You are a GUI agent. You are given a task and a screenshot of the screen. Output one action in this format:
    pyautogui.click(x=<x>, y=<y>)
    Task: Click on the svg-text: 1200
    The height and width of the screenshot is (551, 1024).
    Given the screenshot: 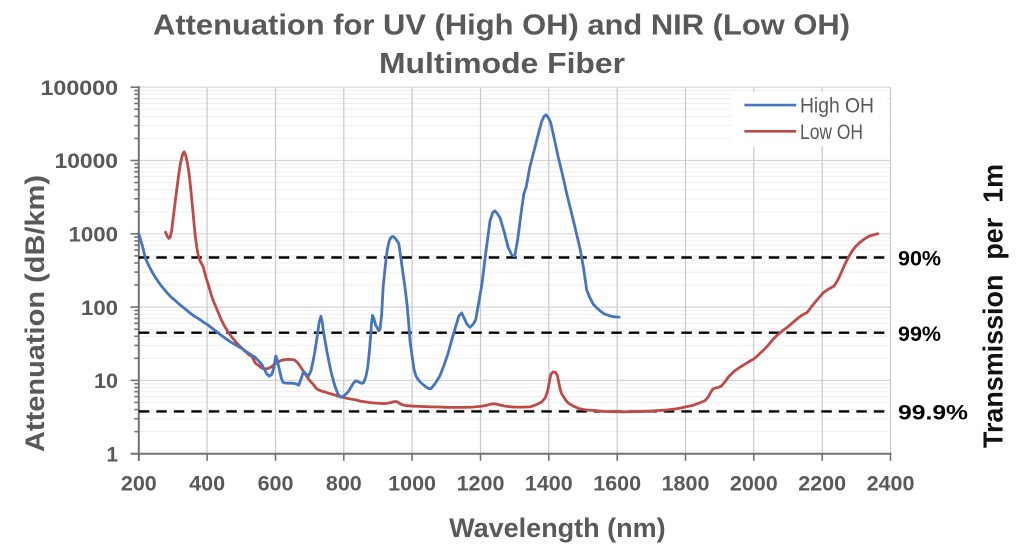 What is the action you would take?
    pyautogui.click(x=481, y=483)
    